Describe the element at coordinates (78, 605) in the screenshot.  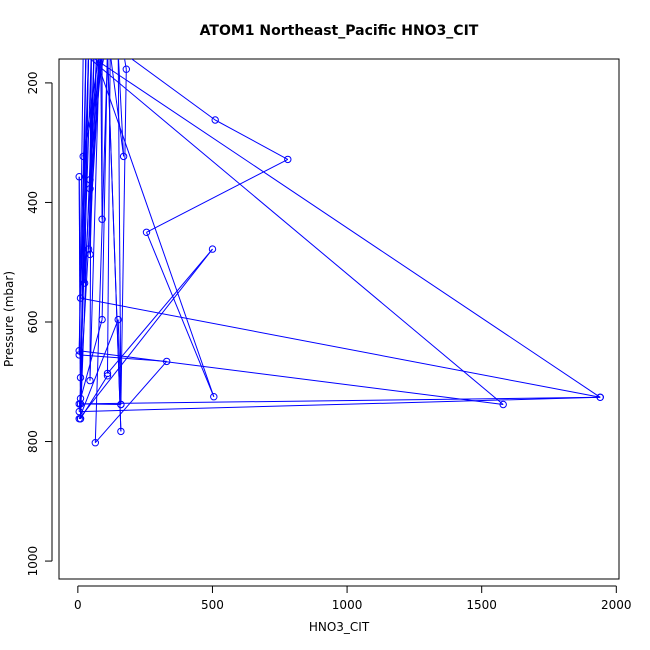
I see `x-tick-label: 0` at that location.